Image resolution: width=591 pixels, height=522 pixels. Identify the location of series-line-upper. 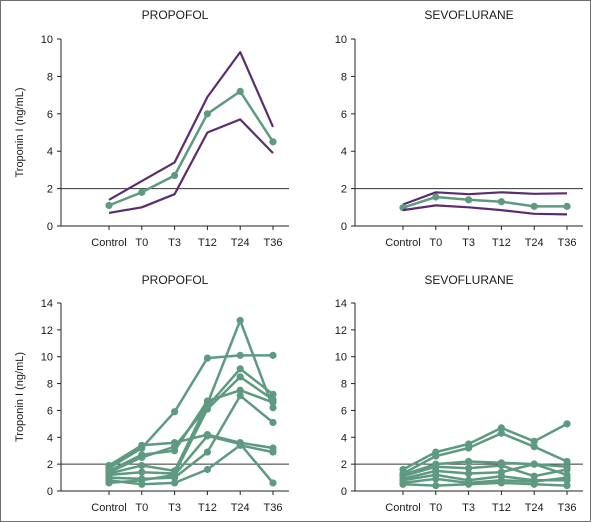
(191, 125).